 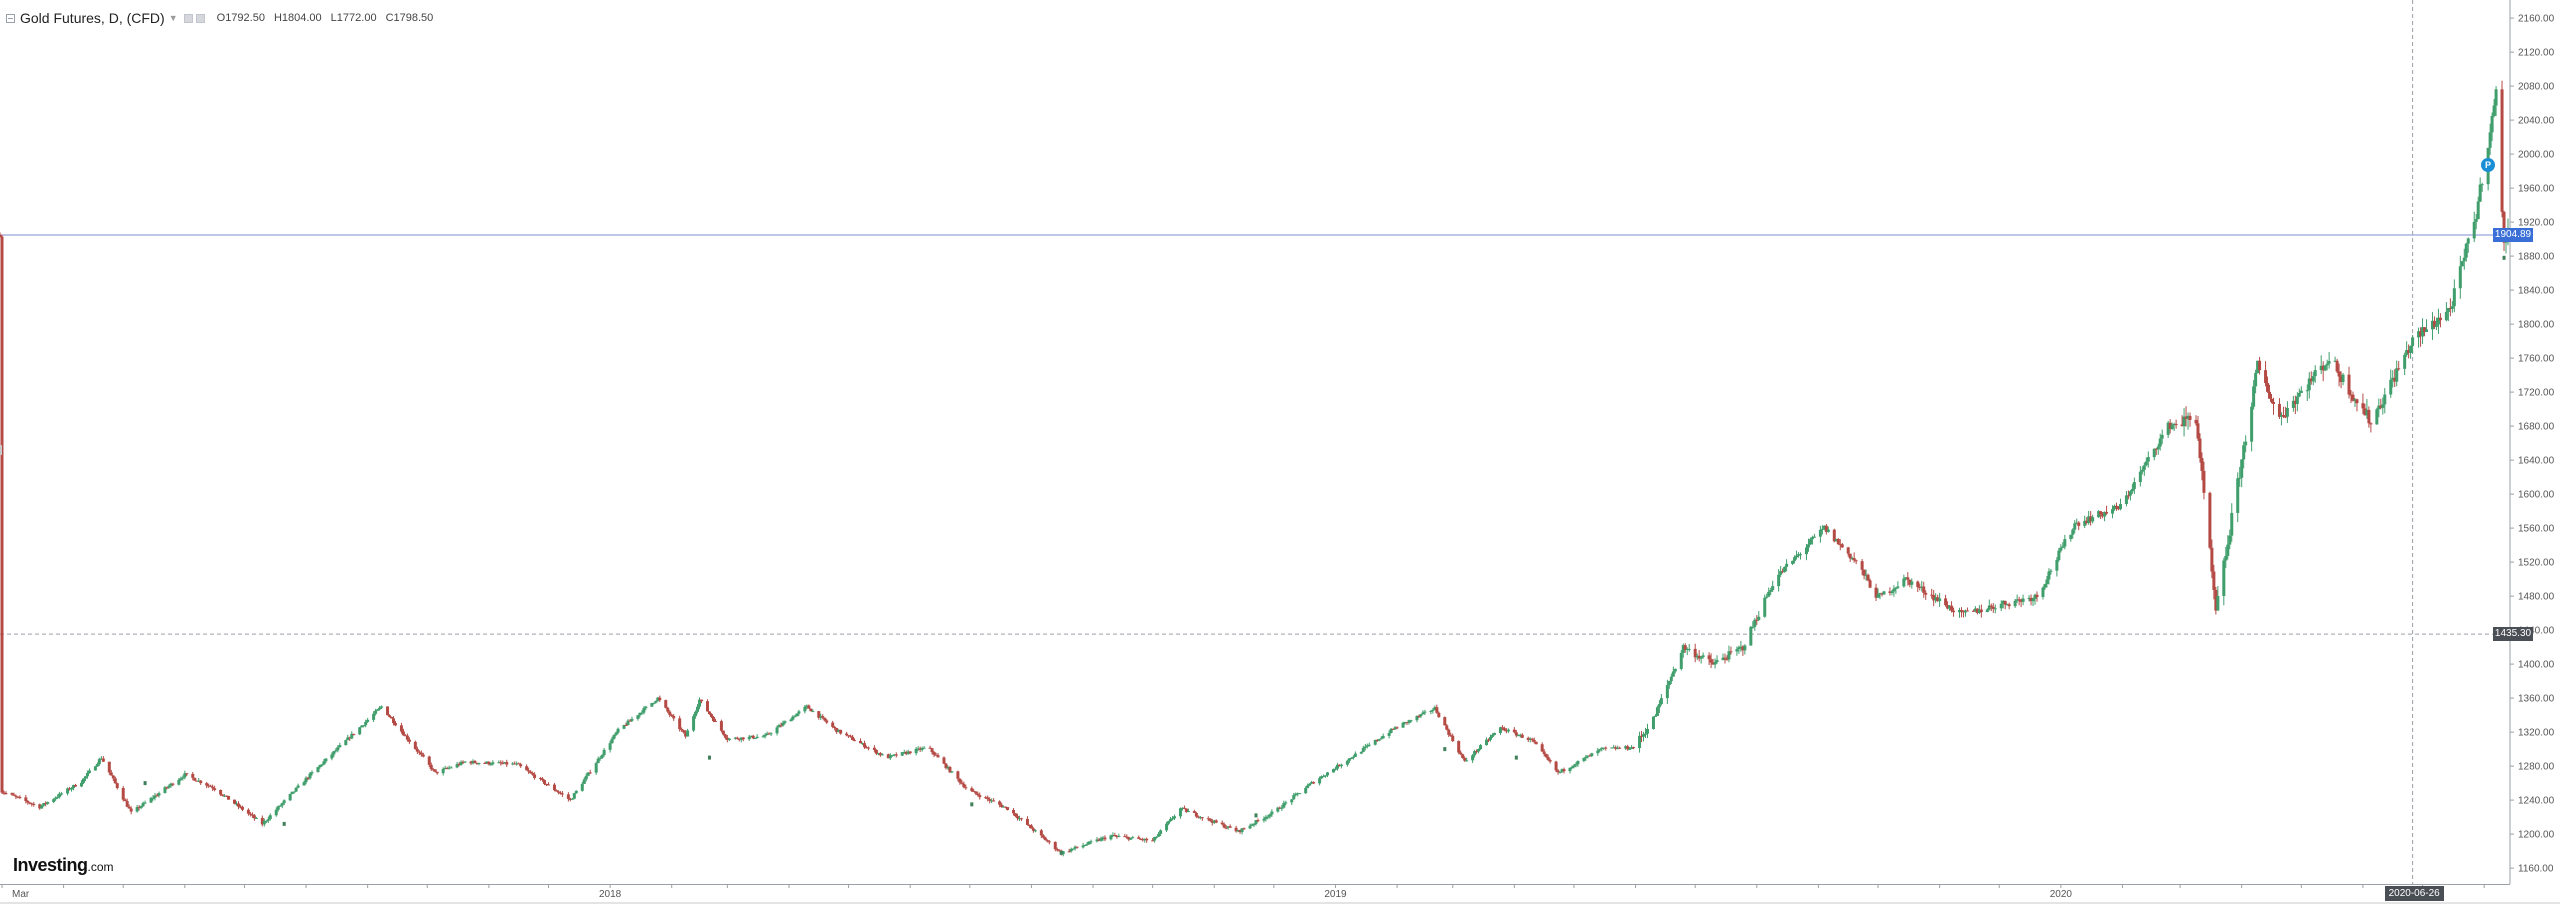 I want to click on close-square-icon, so click(x=200, y=18).